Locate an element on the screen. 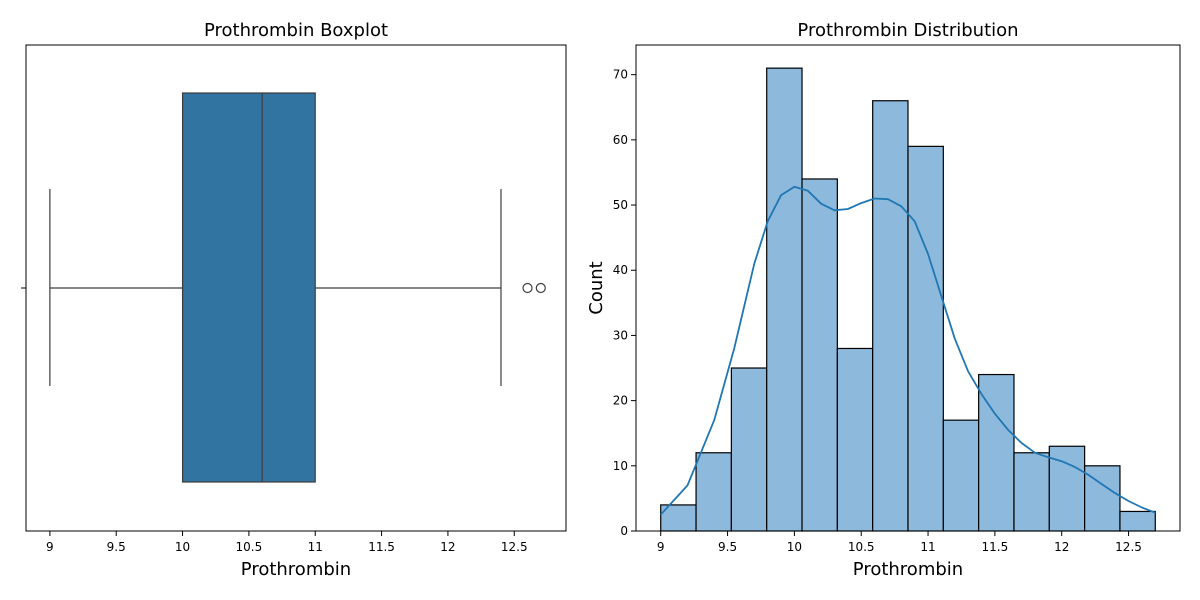 Image resolution: width=1200 pixels, height=600 pixels. histogram-x-axis-label: Prothrombin is located at coordinates (908, 569).